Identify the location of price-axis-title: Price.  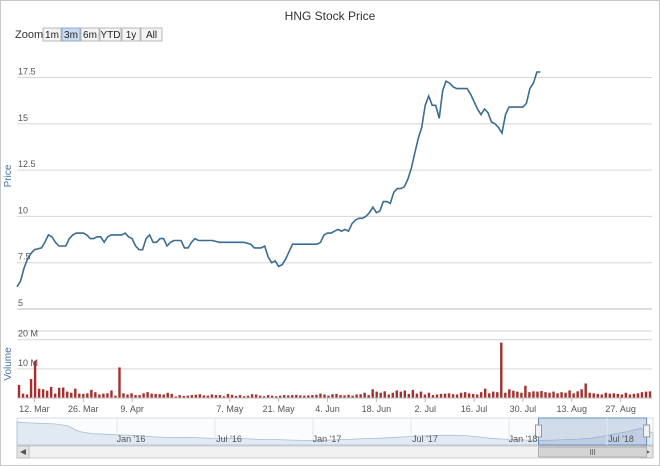
(8, 175).